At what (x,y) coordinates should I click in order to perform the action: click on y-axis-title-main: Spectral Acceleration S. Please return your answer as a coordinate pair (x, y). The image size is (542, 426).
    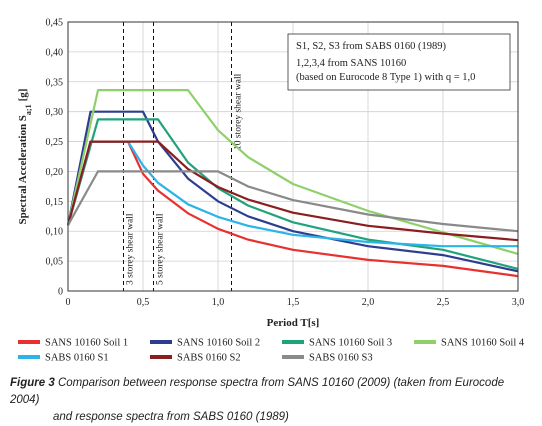
    Looking at the image, I should click on (23, 169).